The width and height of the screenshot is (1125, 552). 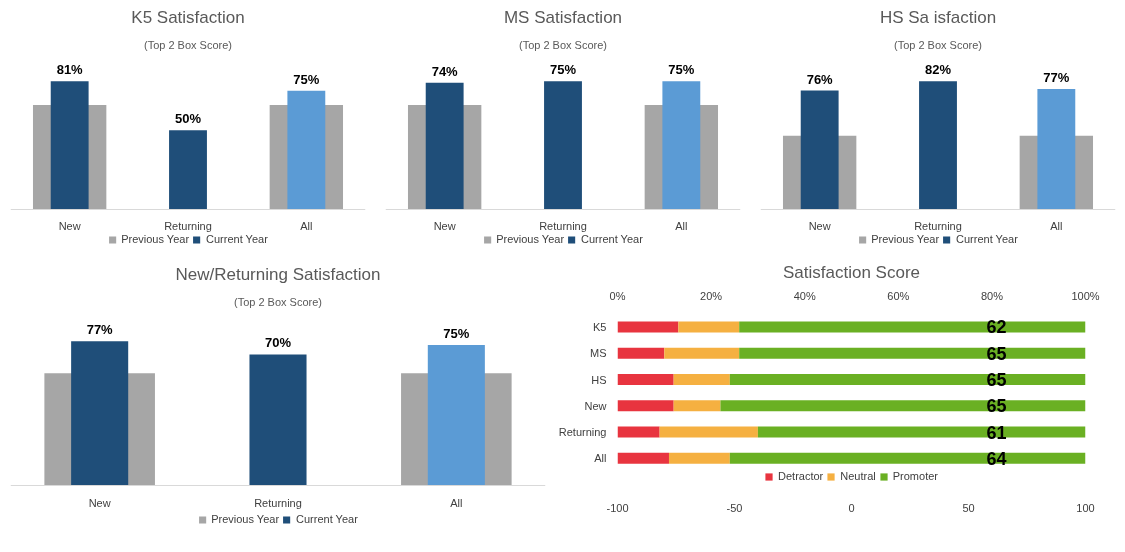 What do you see at coordinates (278, 343) in the screenshot?
I see `data-label: 70%` at bounding box center [278, 343].